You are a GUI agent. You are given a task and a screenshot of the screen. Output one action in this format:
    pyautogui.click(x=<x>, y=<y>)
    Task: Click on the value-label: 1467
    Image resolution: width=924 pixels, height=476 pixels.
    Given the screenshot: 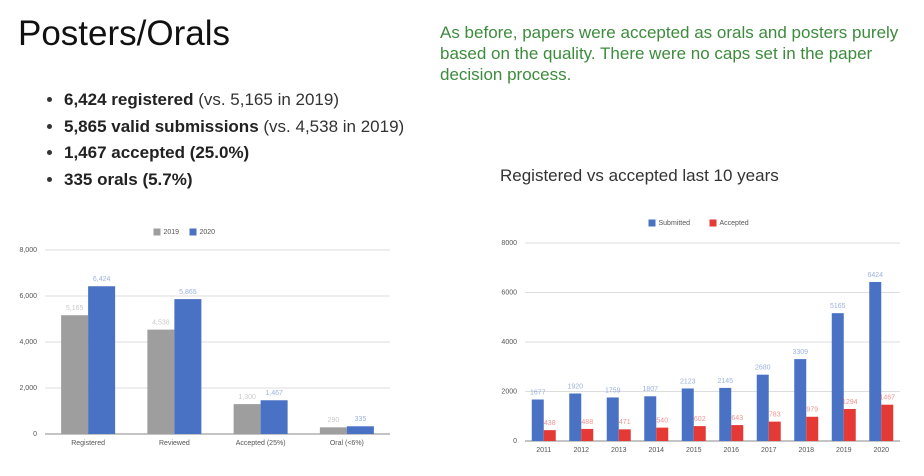 What is the action you would take?
    pyautogui.click(x=887, y=398)
    